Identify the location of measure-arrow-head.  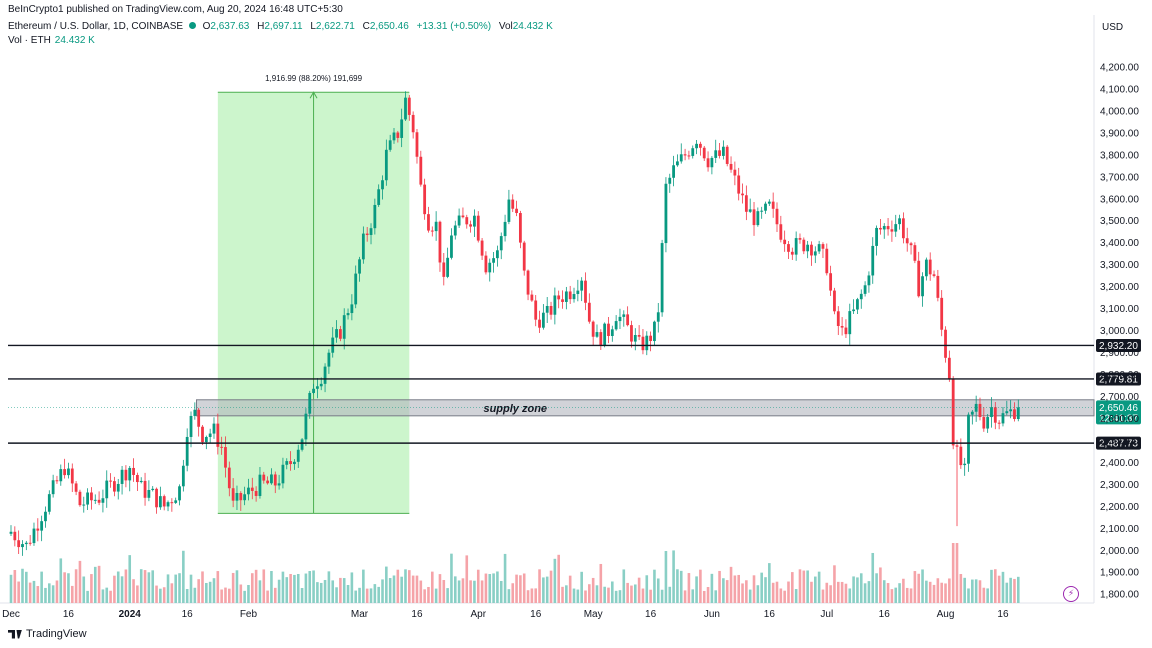
(313, 95).